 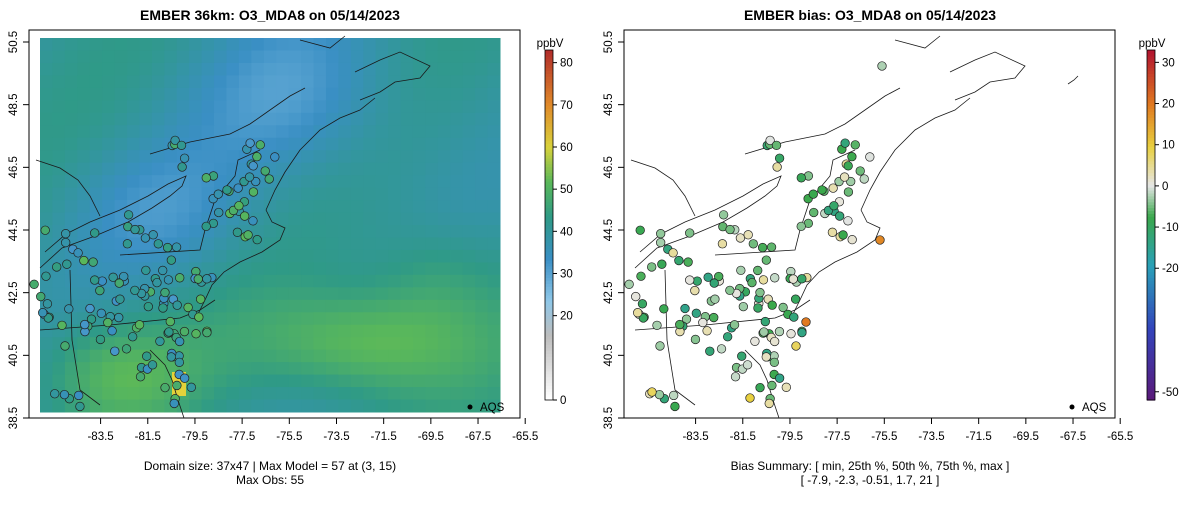 I want to click on right-colorbar-unit: ppbV, so click(x=1152, y=44).